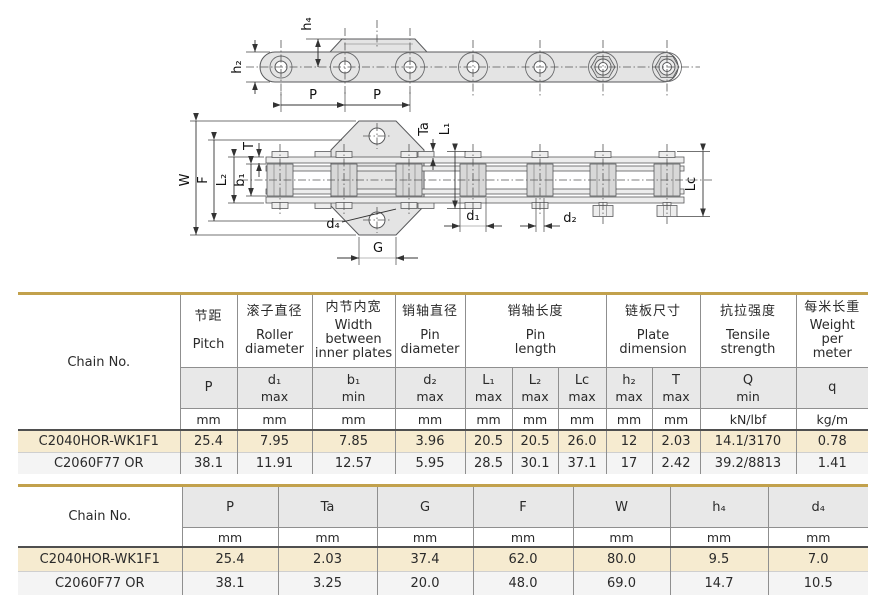 The image size is (881, 604). Describe the element at coordinates (817, 583) in the screenshot. I see `value-cell: 10.5` at that location.